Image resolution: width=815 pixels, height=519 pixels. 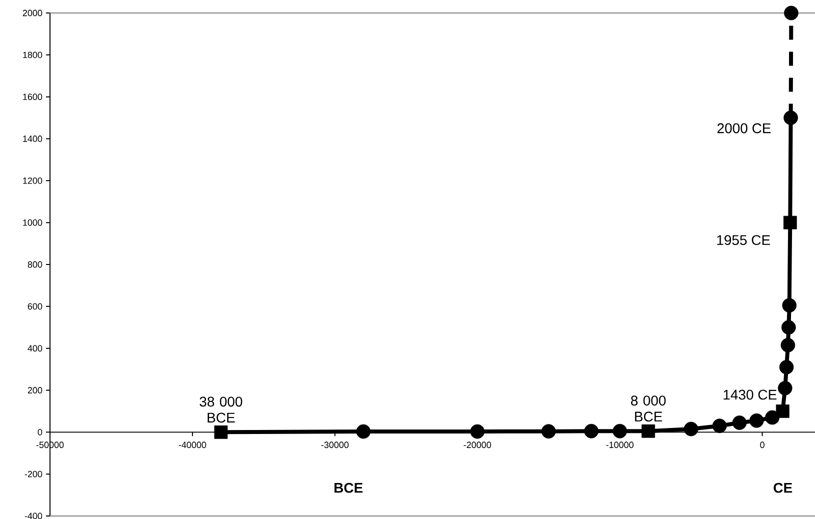 I want to click on x-tick-label: 0, so click(x=762, y=445).